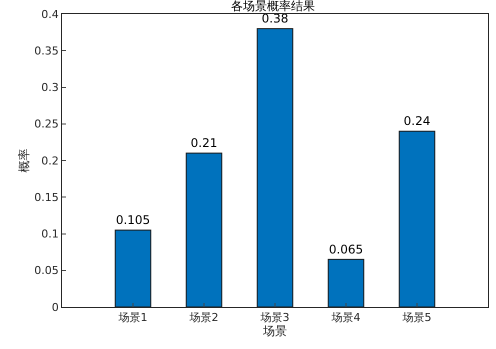 Image resolution: width=496 pixels, height=349 pixels. I want to click on x-tick-label: 场景5, so click(417, 317).